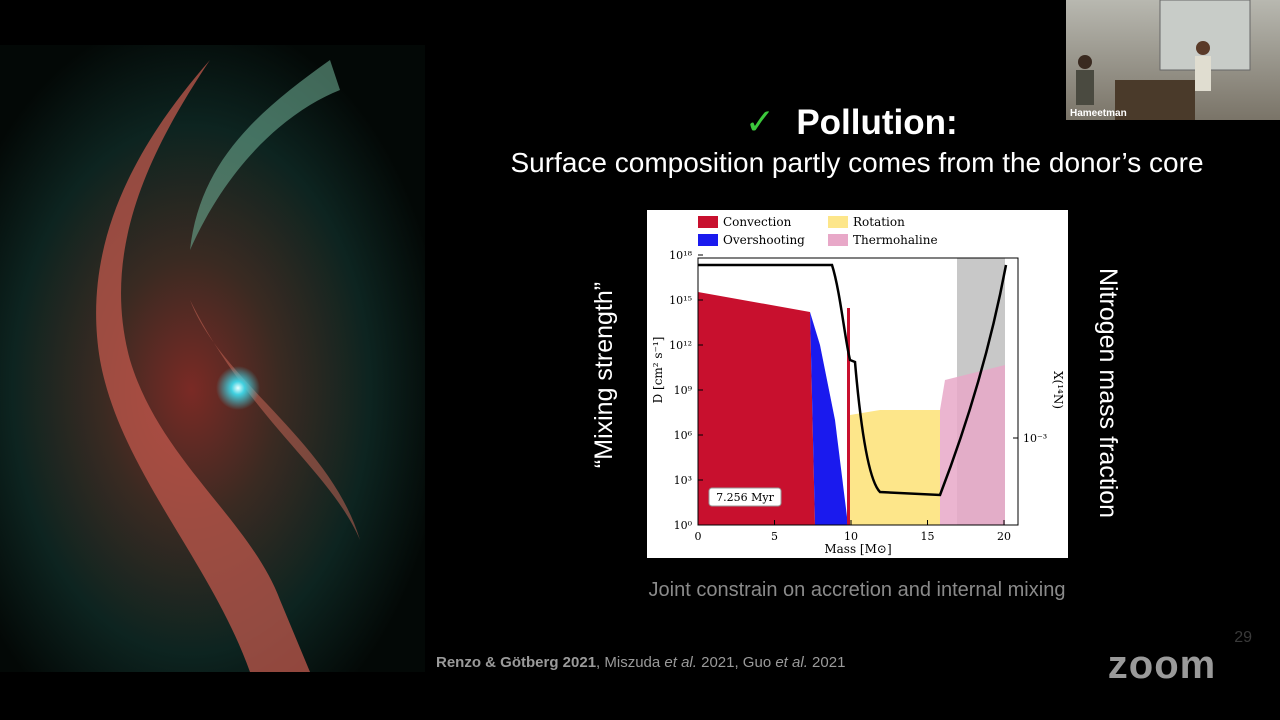  Describe the element at coordinates (827, 662) in the screenshot. I see `citation-part: 2021` at that location.